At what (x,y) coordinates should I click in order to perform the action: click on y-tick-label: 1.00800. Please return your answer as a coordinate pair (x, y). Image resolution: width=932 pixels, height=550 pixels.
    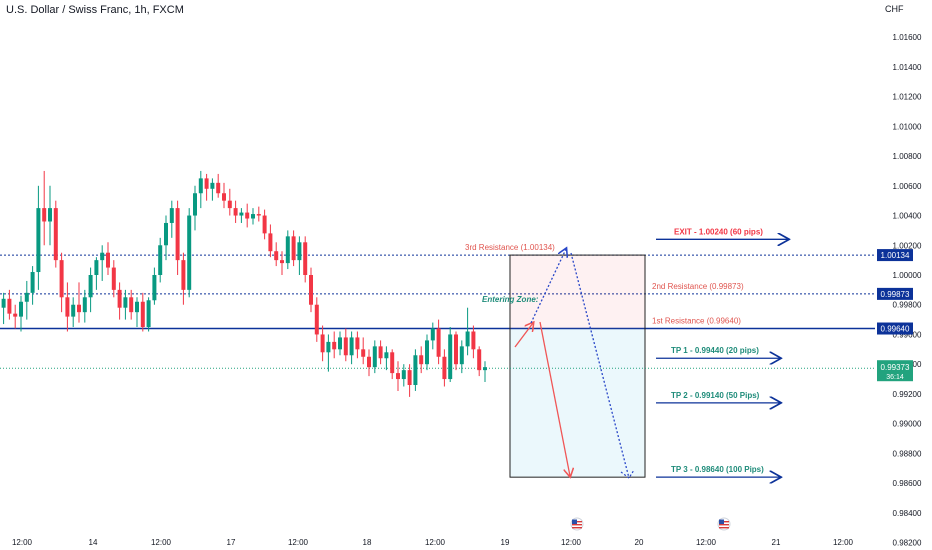
    Looking at the image, I should click on (907, 156).